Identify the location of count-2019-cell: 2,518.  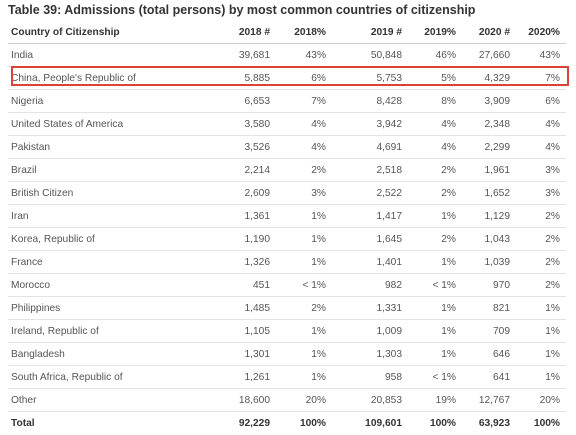
(370, 170).